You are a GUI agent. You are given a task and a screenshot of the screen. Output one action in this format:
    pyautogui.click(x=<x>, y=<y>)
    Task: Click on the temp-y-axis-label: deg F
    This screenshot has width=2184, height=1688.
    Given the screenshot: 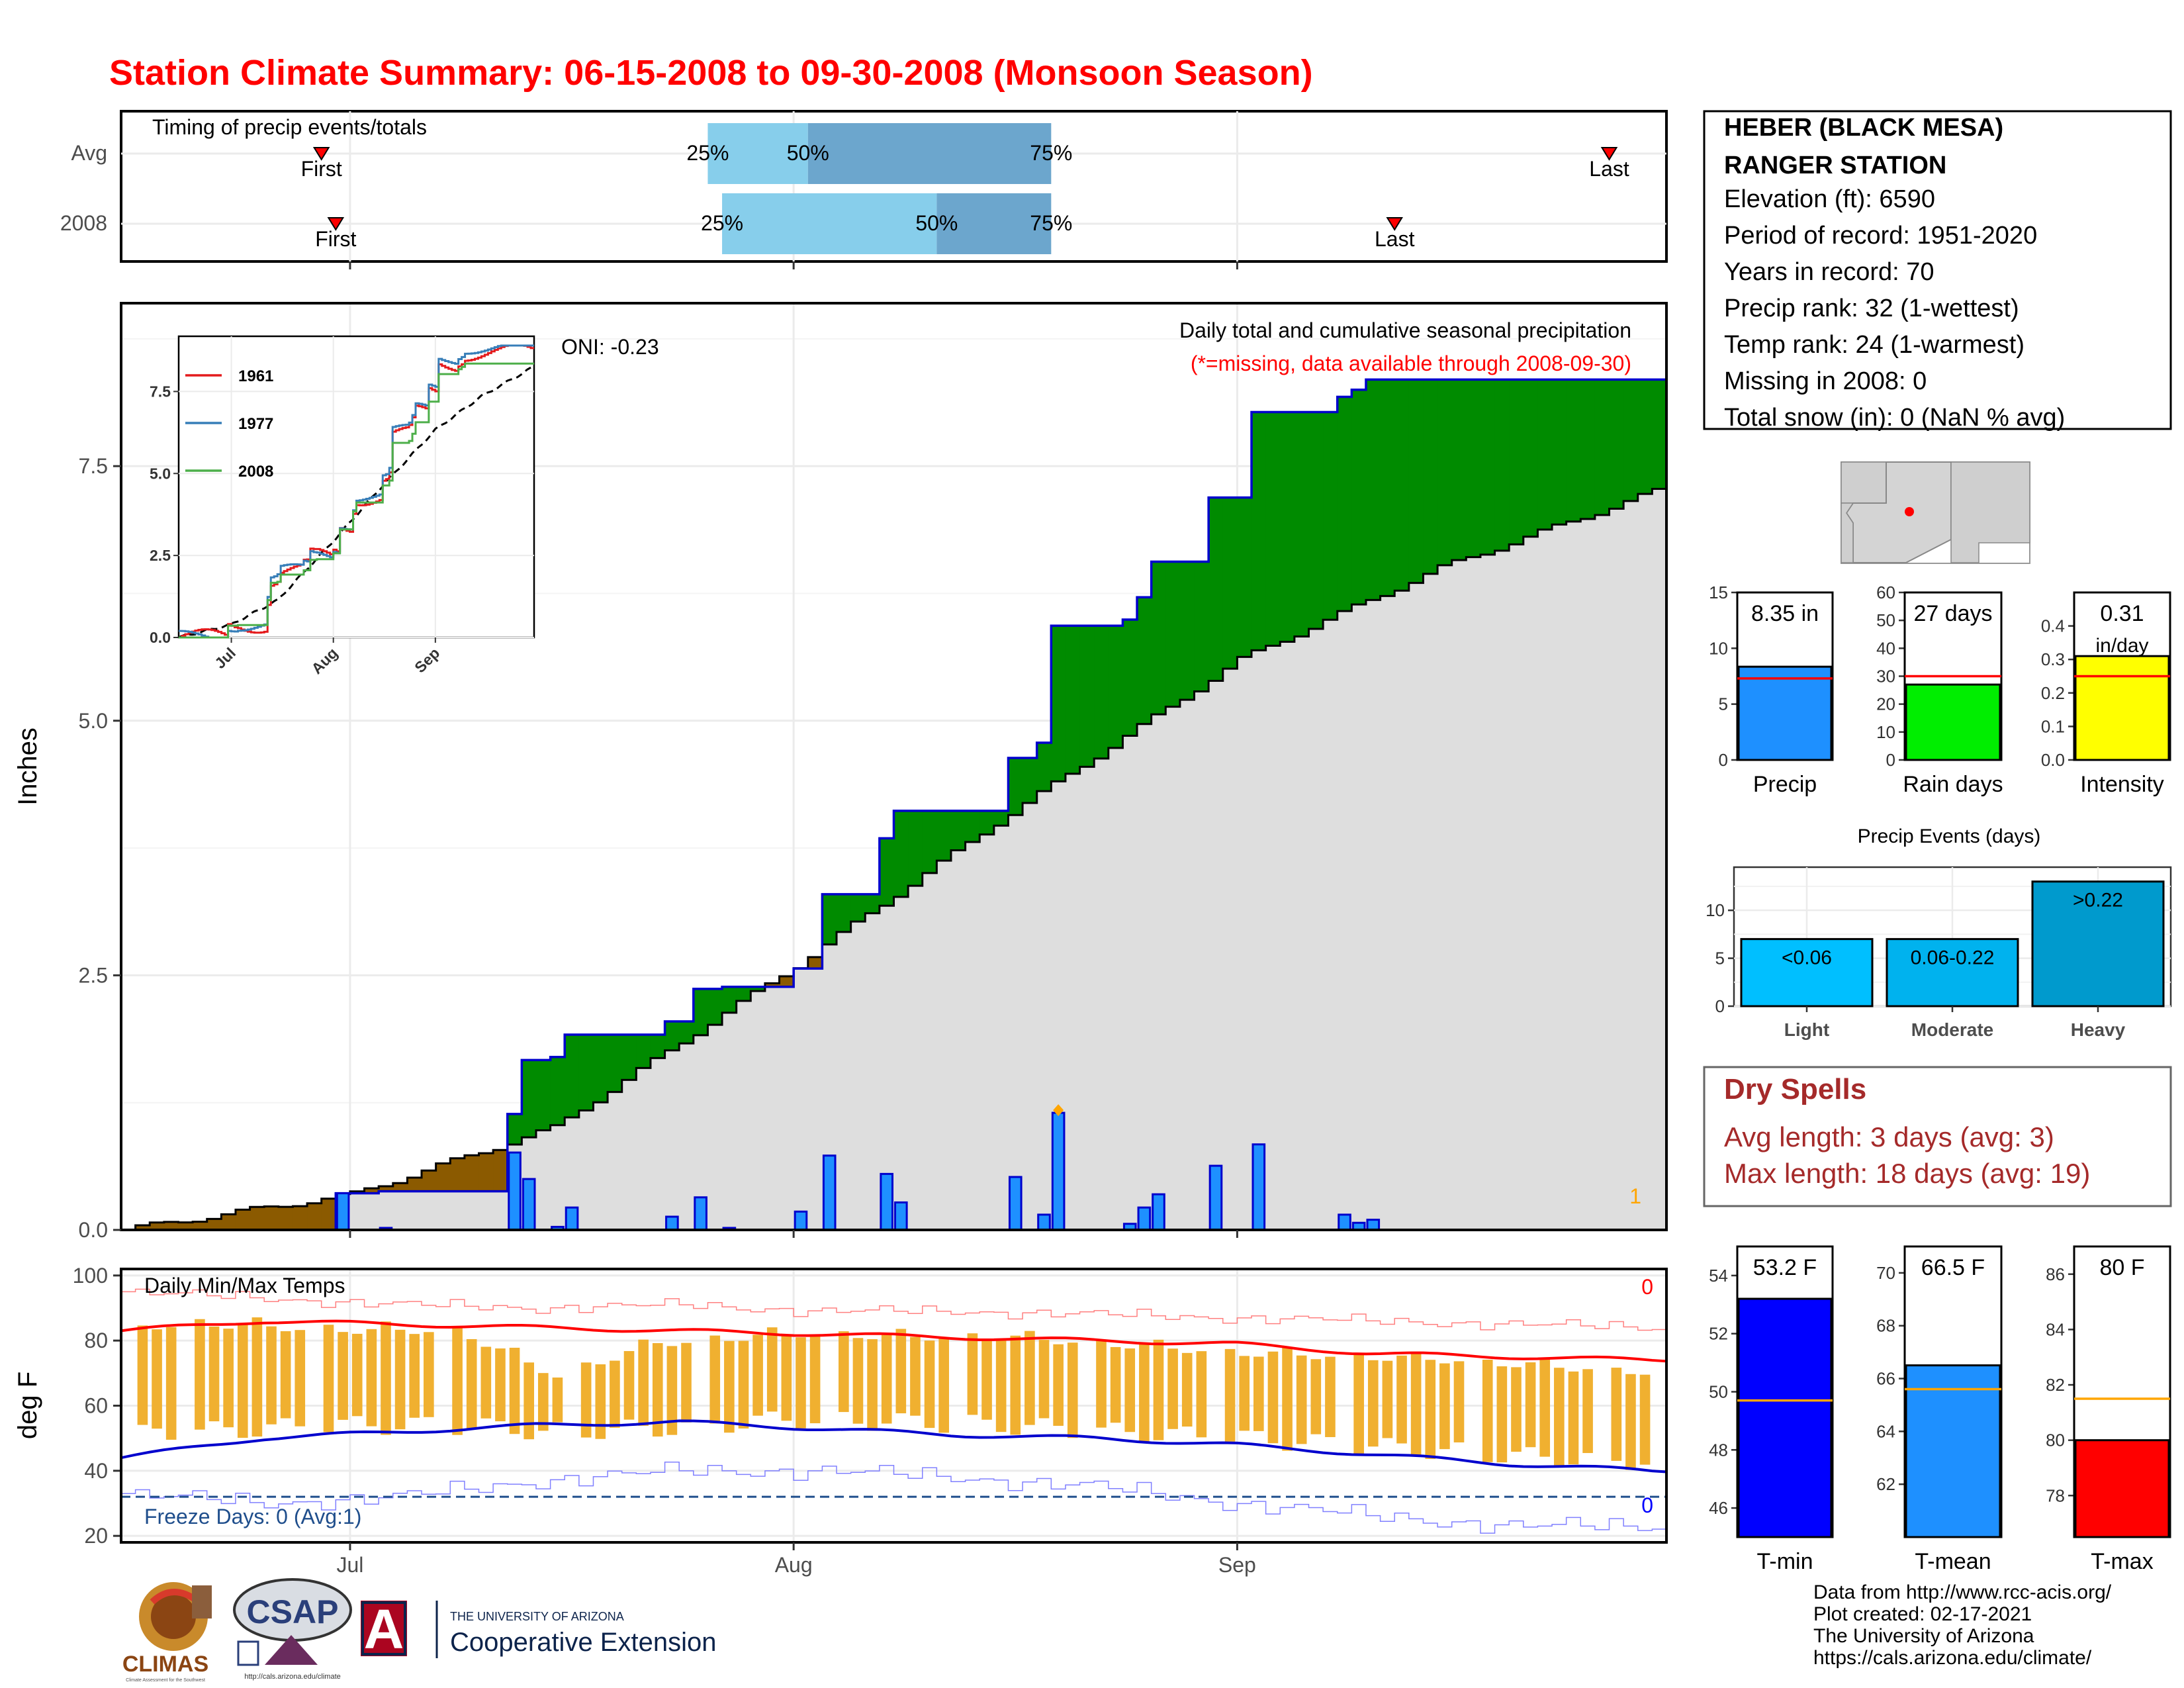 What is the action you would take?
    pyautogui.click(x=28, y=1405)
    